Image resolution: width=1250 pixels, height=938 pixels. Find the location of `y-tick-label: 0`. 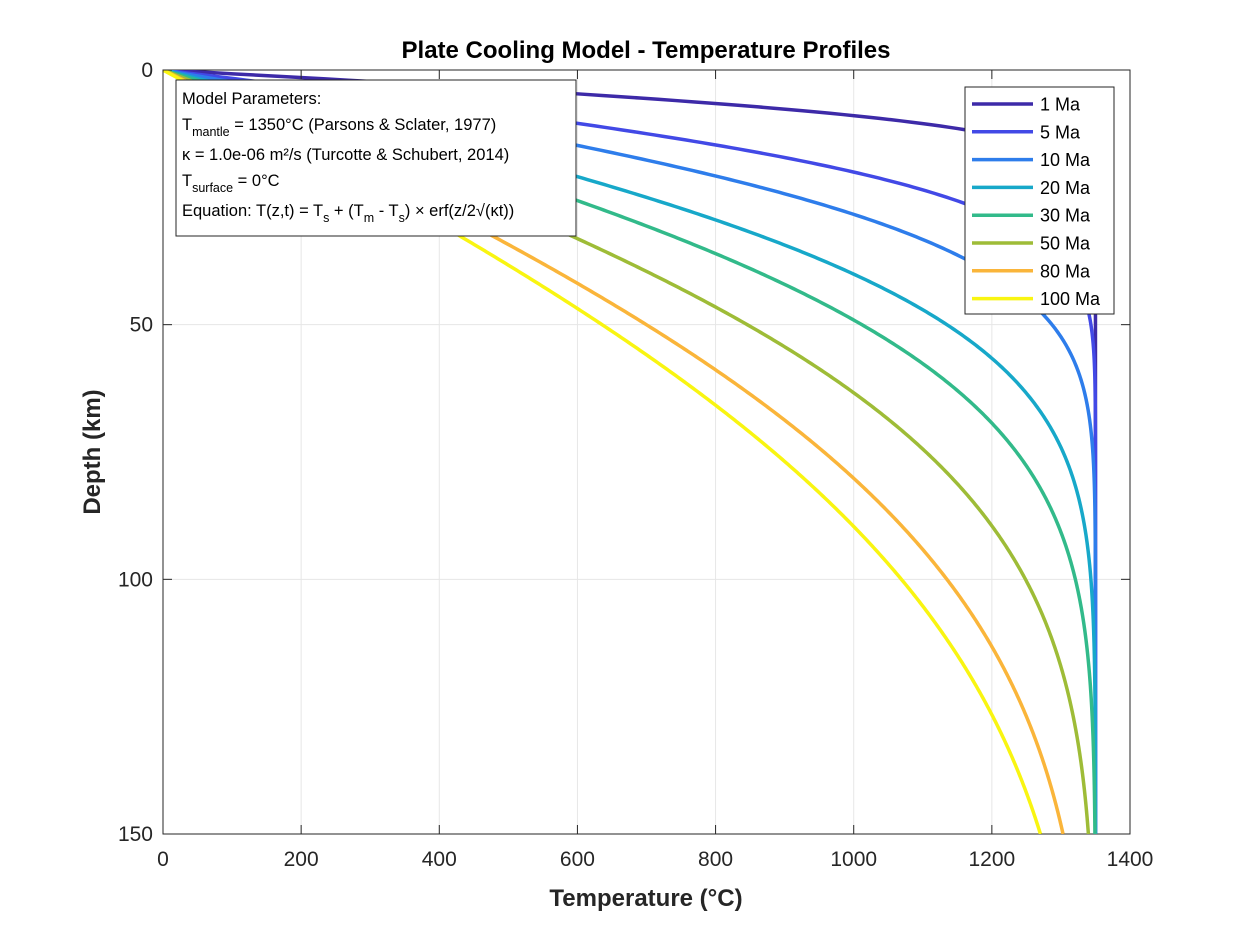

y-tick-label: 0 is located at coordinates (147, 70).